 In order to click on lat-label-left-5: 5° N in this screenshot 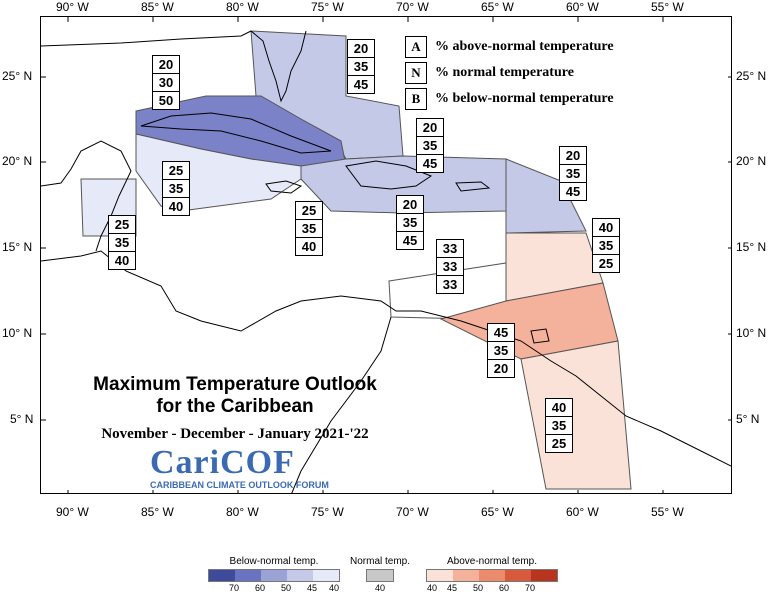, I will do `click(22, 419)`.